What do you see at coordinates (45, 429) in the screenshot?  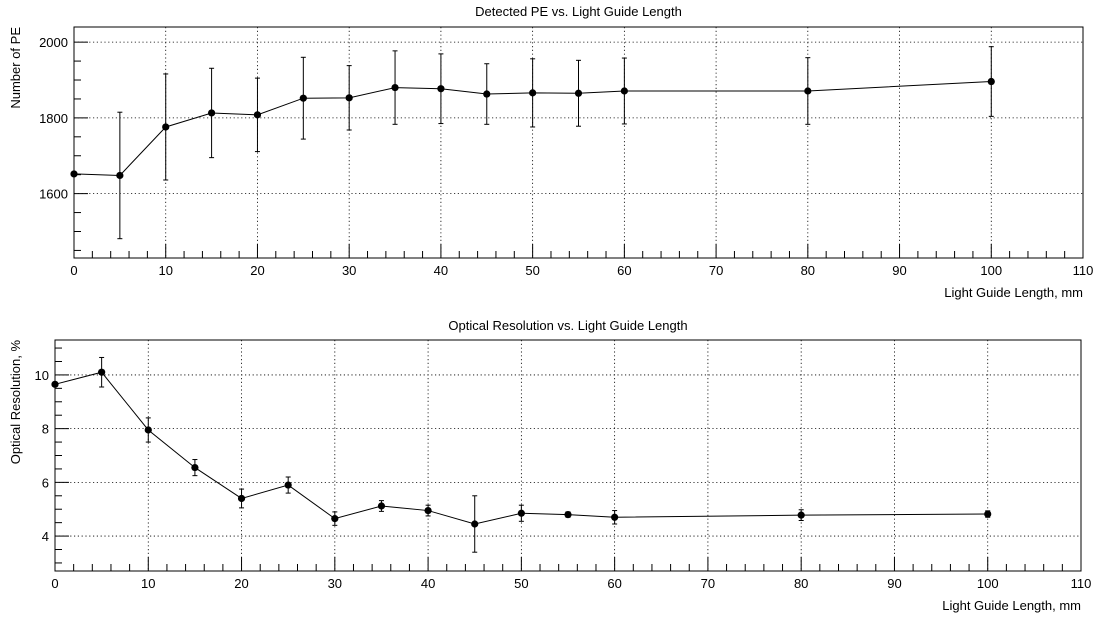 I see `y-tick-label: 8` at bounding box center [45, 429].